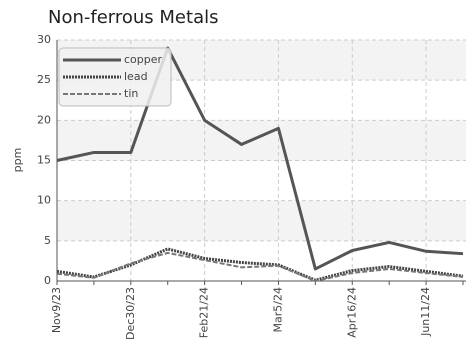 This screenshot has width=474, height=349. What do you see at coordinates (277, 309) in the screenshot?
I see `x-tick-label: Mar5/24` at bounding box center [277, 309].